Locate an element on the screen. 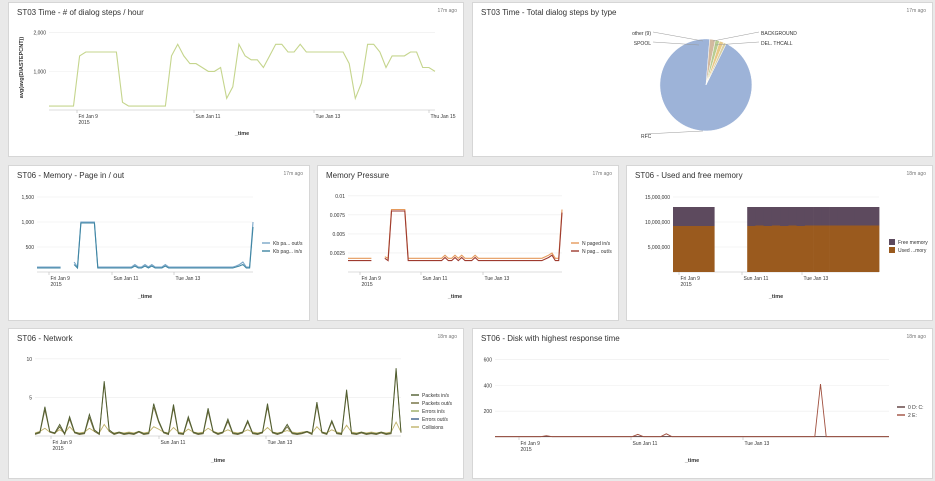 This screenshot has height=481, width=935. pie-label: BACKGROUND is located at coordinates (779, 34).